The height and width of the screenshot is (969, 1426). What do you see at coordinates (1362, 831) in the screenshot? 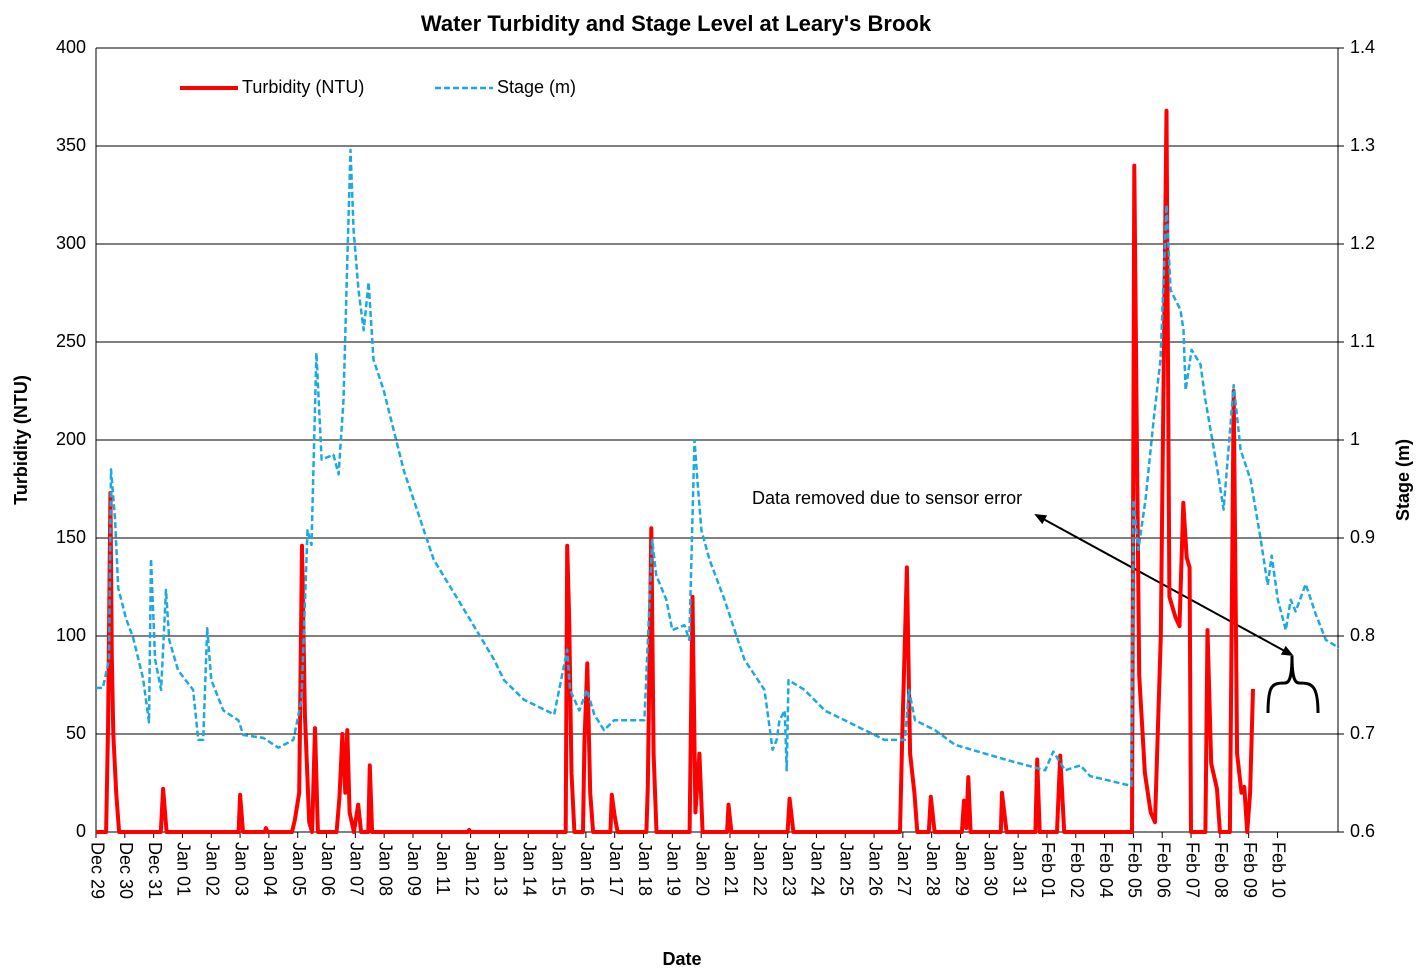
I see `y2-tick-label: 0.6` at bounding box center [1362, 831].